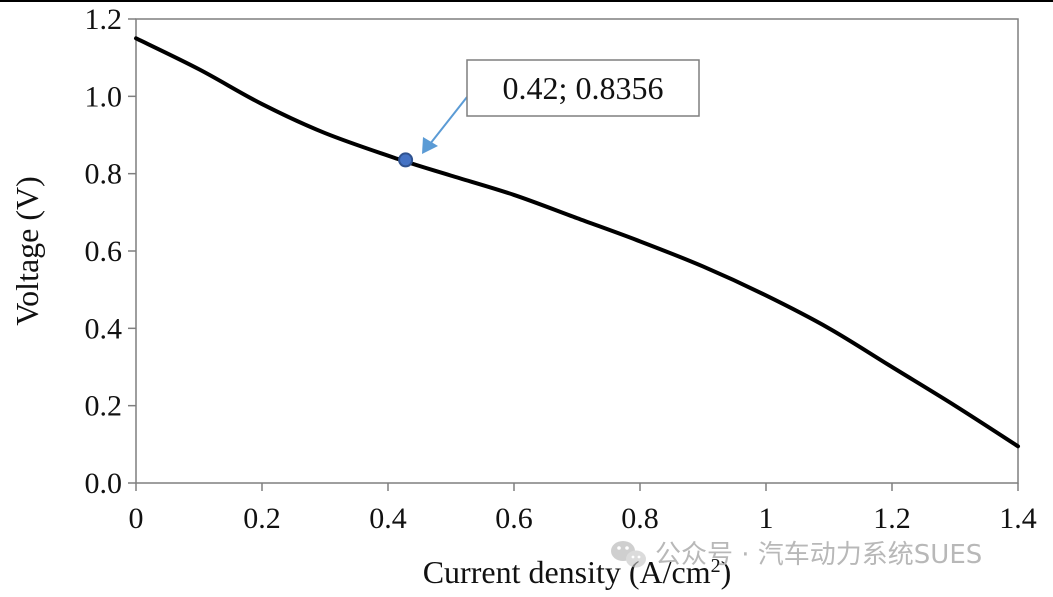 This screenshot has width=1053, height=597. What do you see at coordinates (818, 555) in the screenshot?
I see `watermark-text: 公众号 · 汽车动力系统SUES` at bounding box center [818, 555].